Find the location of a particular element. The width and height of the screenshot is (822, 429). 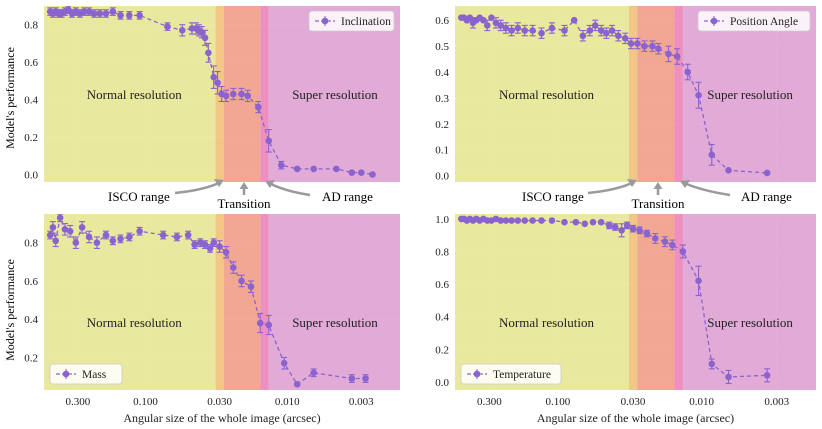

annotations-right: ISCO range Transition AD range is located at coordinates (657, 195).